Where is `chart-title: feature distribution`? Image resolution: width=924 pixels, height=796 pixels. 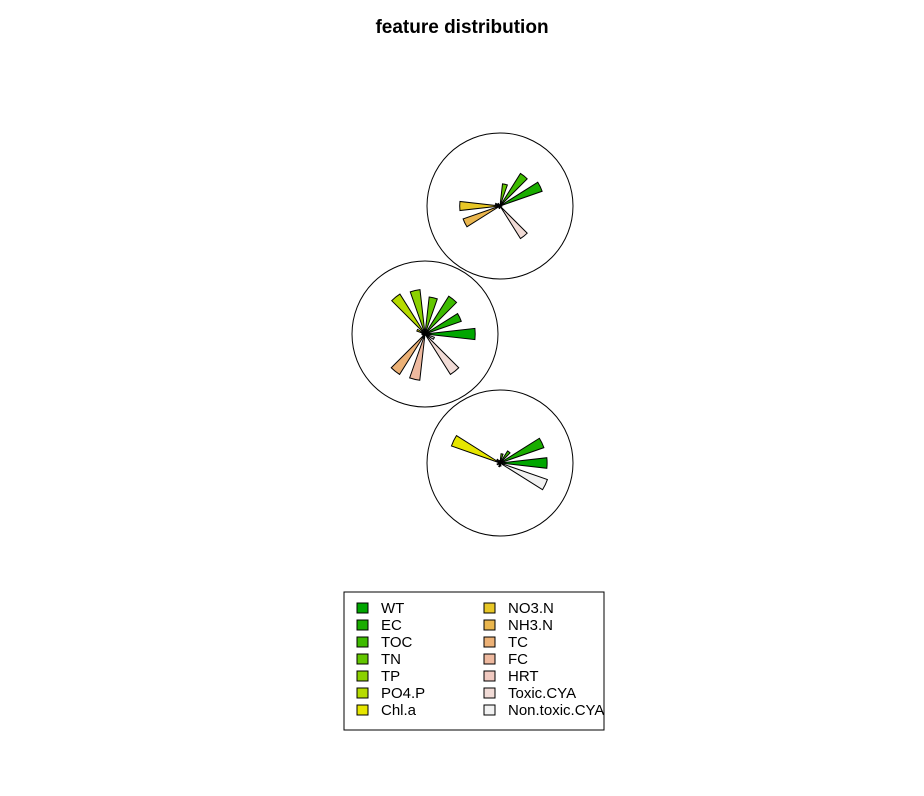 chart-title: feature distribution is located at coordinates (461, 27).